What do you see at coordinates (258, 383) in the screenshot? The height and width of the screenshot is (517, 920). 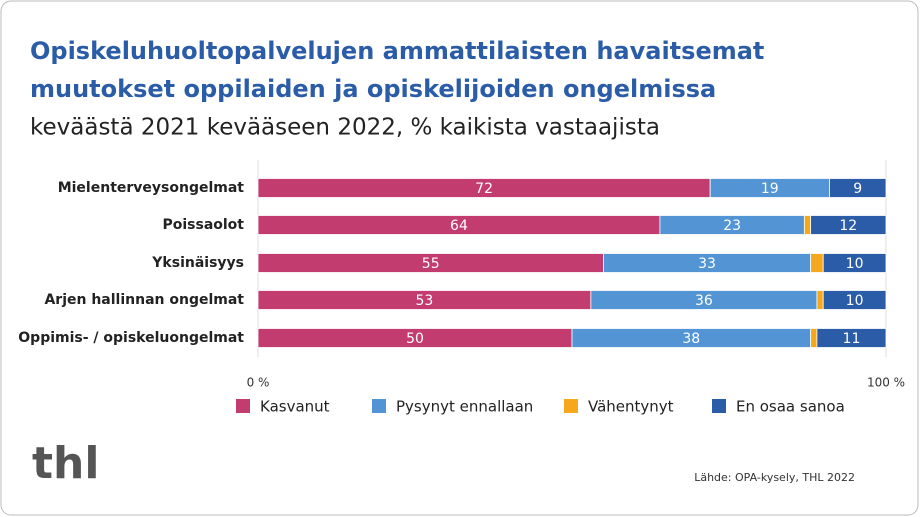 I see `x-tick-label: 0 %` at bounding box center [258, 383].